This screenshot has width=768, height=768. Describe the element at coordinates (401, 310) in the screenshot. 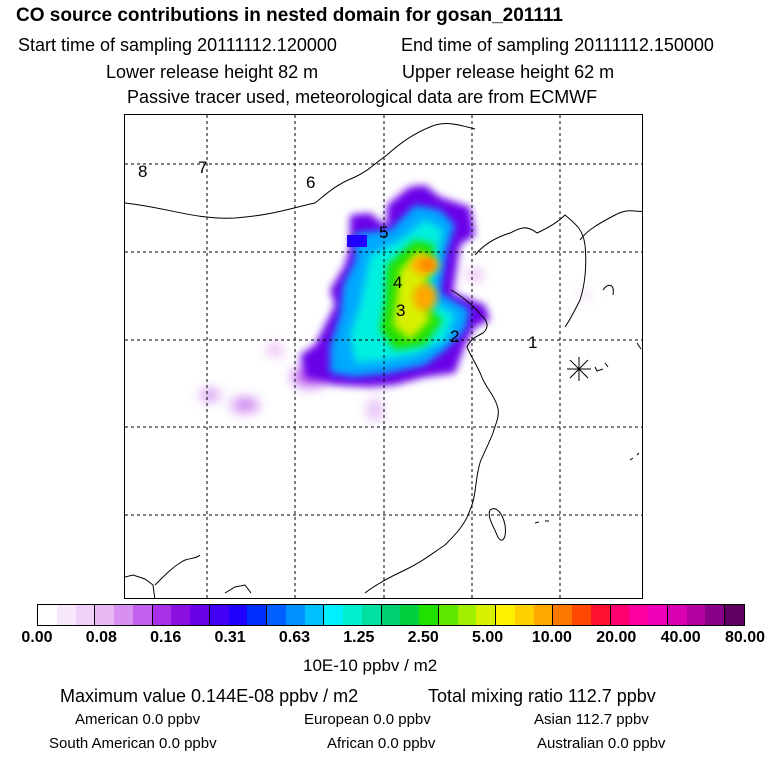

I see `region-label-3: 3` at that location.